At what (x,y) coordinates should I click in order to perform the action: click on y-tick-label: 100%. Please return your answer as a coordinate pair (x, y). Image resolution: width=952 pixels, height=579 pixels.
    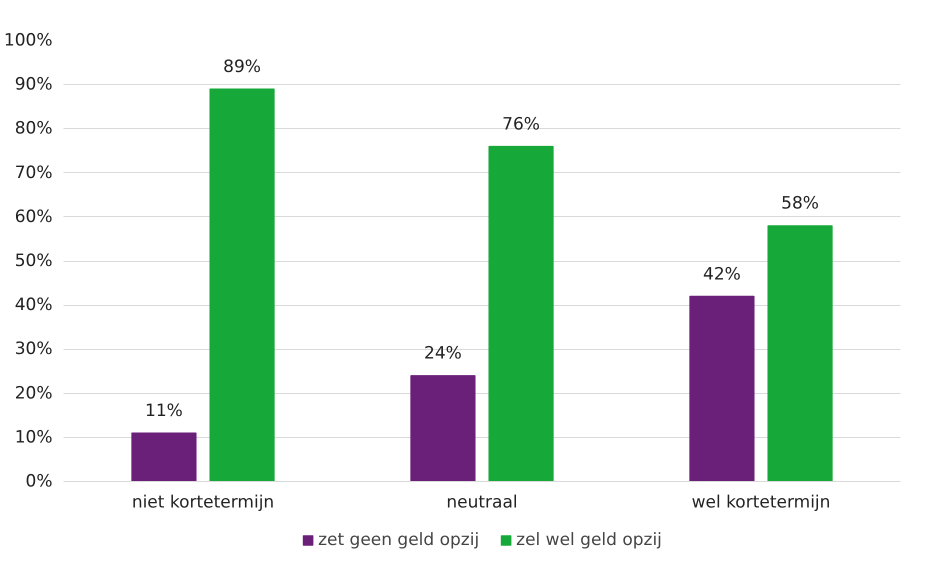
    Looking at the image, I should click on (28, 40).